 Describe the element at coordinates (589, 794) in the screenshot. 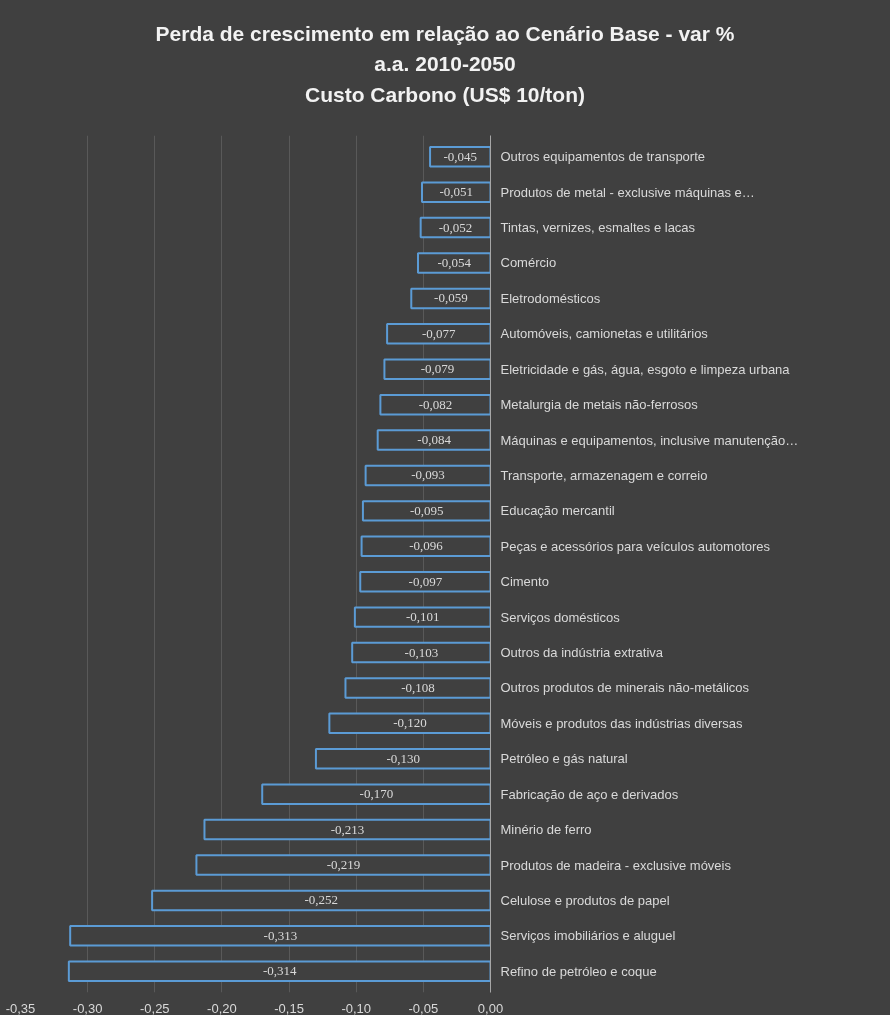

I see `y-tick-label: Fabricação de aço e derivados` at that location.